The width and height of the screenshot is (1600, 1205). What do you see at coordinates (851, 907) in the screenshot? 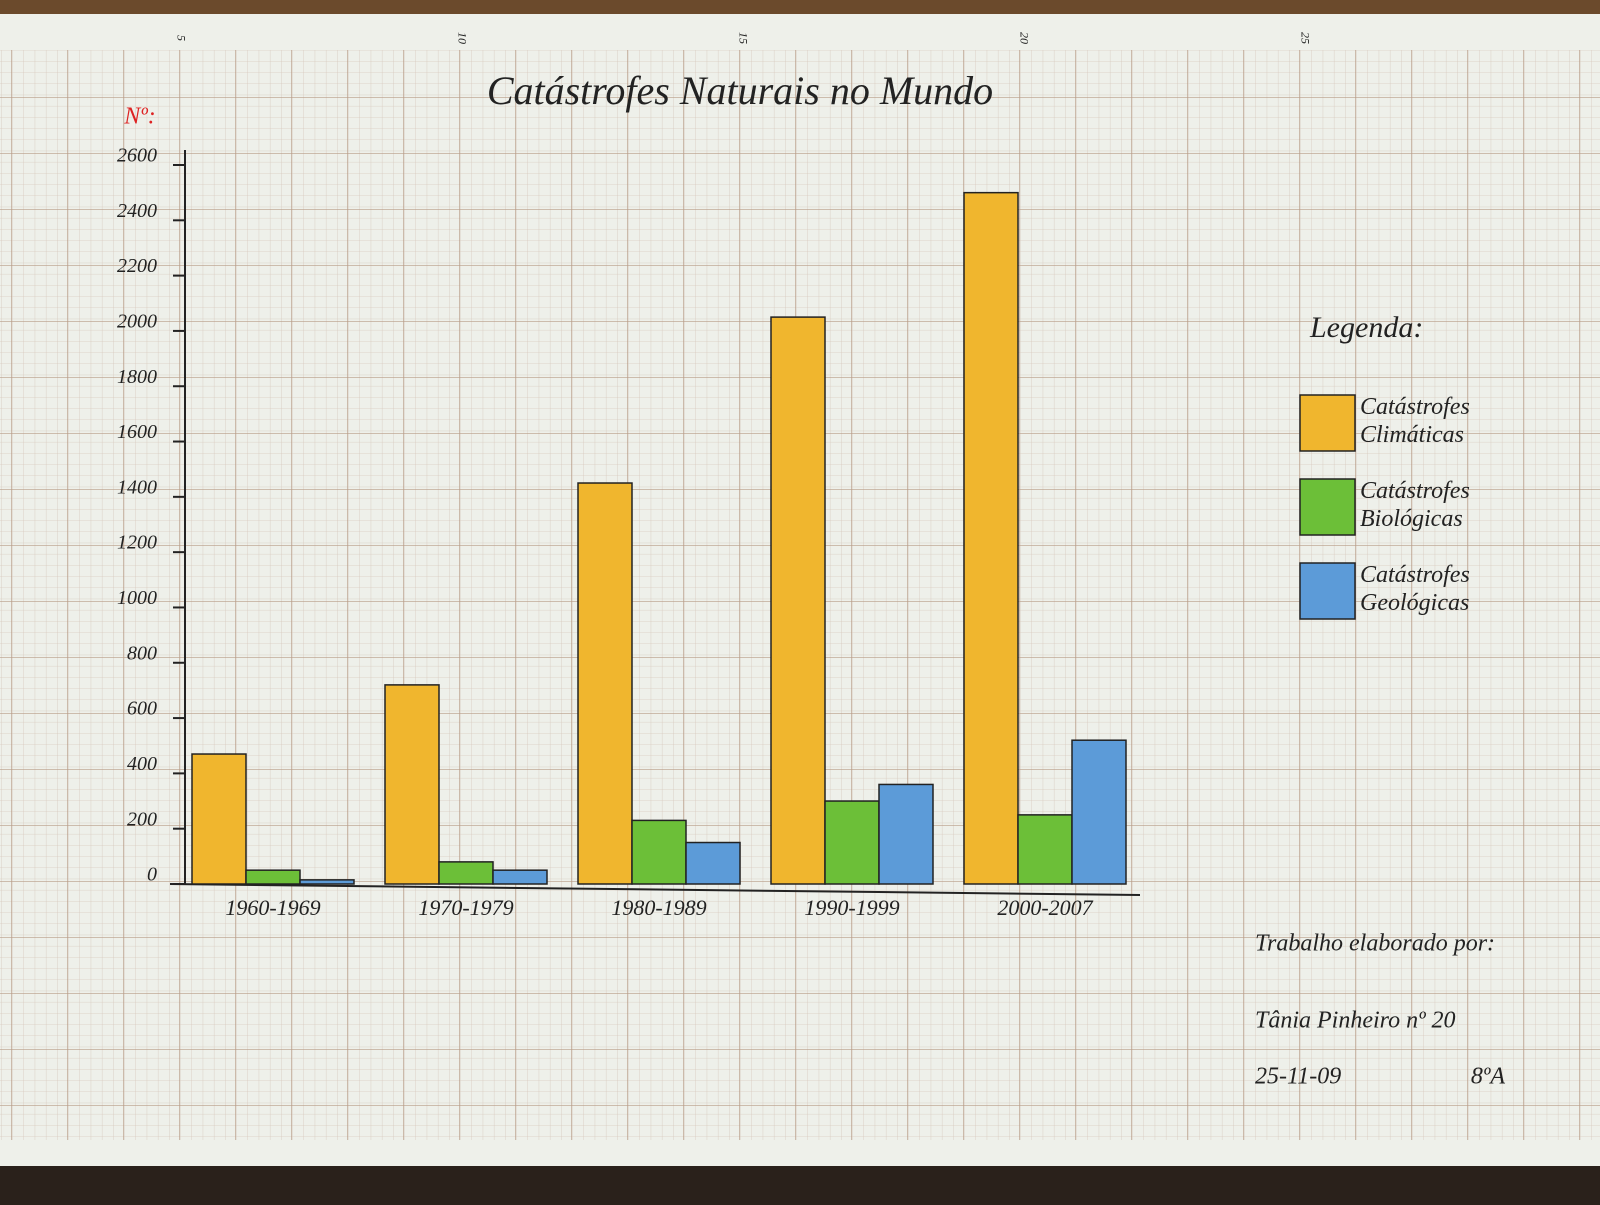
I see `x-tick-label: 1990-1999` at bounding box center [851, 907].